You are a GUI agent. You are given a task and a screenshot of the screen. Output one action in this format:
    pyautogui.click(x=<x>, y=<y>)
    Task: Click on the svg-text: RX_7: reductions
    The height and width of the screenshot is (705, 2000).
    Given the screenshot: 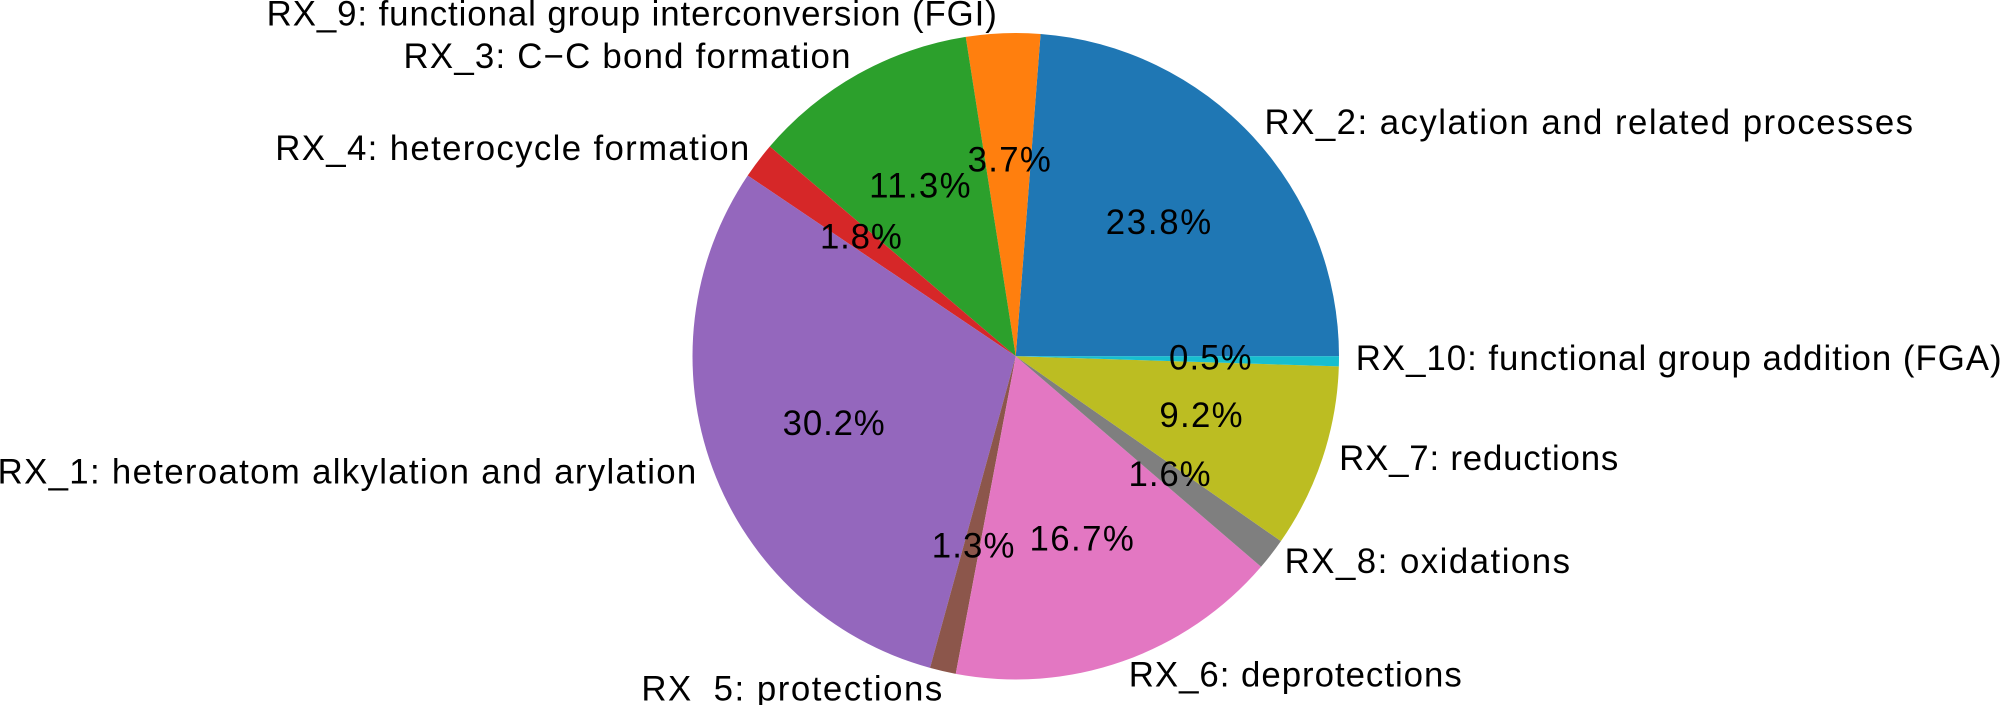 What is the action you would take?
    pyautogui.click(x=1478, y=458)
    